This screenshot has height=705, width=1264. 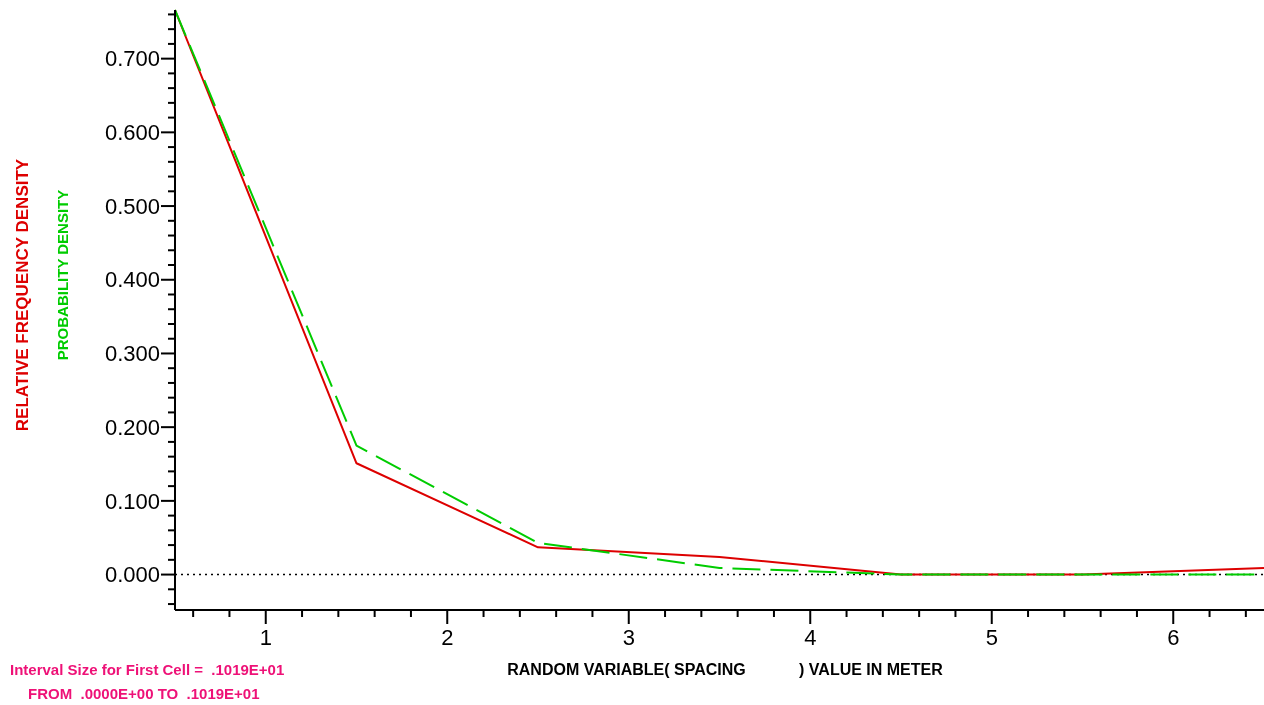 I want to click on text: RELATIVE FREQUENCY DENSITY, so click(x=22, y=295).